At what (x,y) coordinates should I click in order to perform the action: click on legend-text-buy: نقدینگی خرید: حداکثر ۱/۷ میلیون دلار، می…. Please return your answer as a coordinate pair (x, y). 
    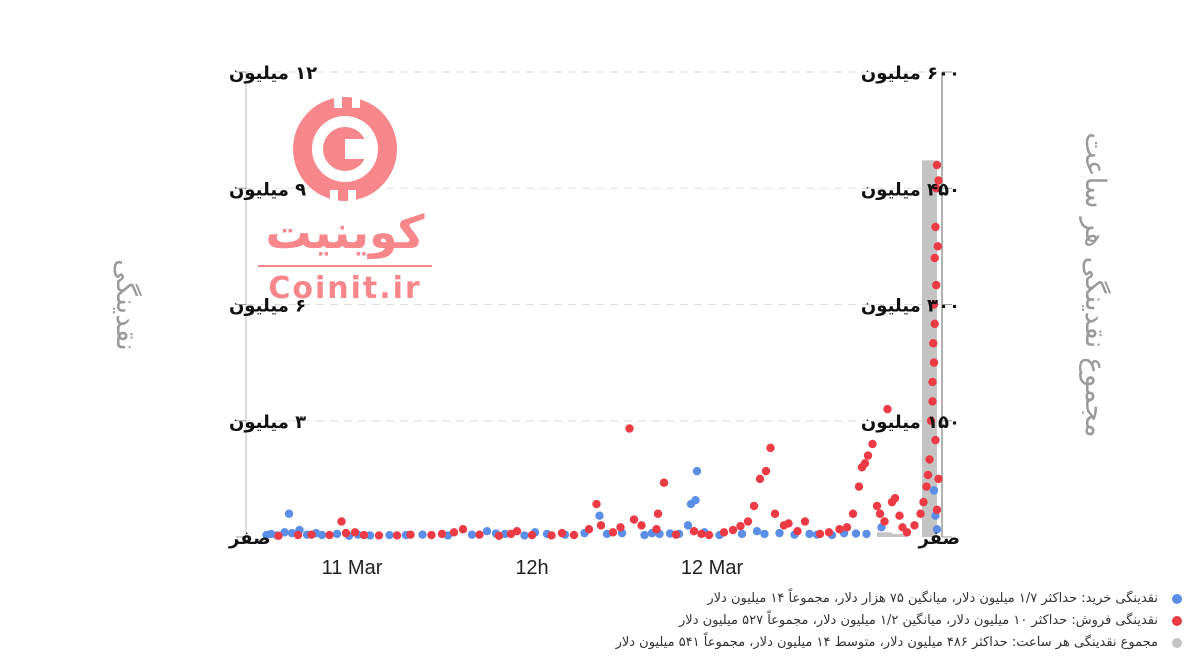
    Looking at the image, I should click on (932, 598).